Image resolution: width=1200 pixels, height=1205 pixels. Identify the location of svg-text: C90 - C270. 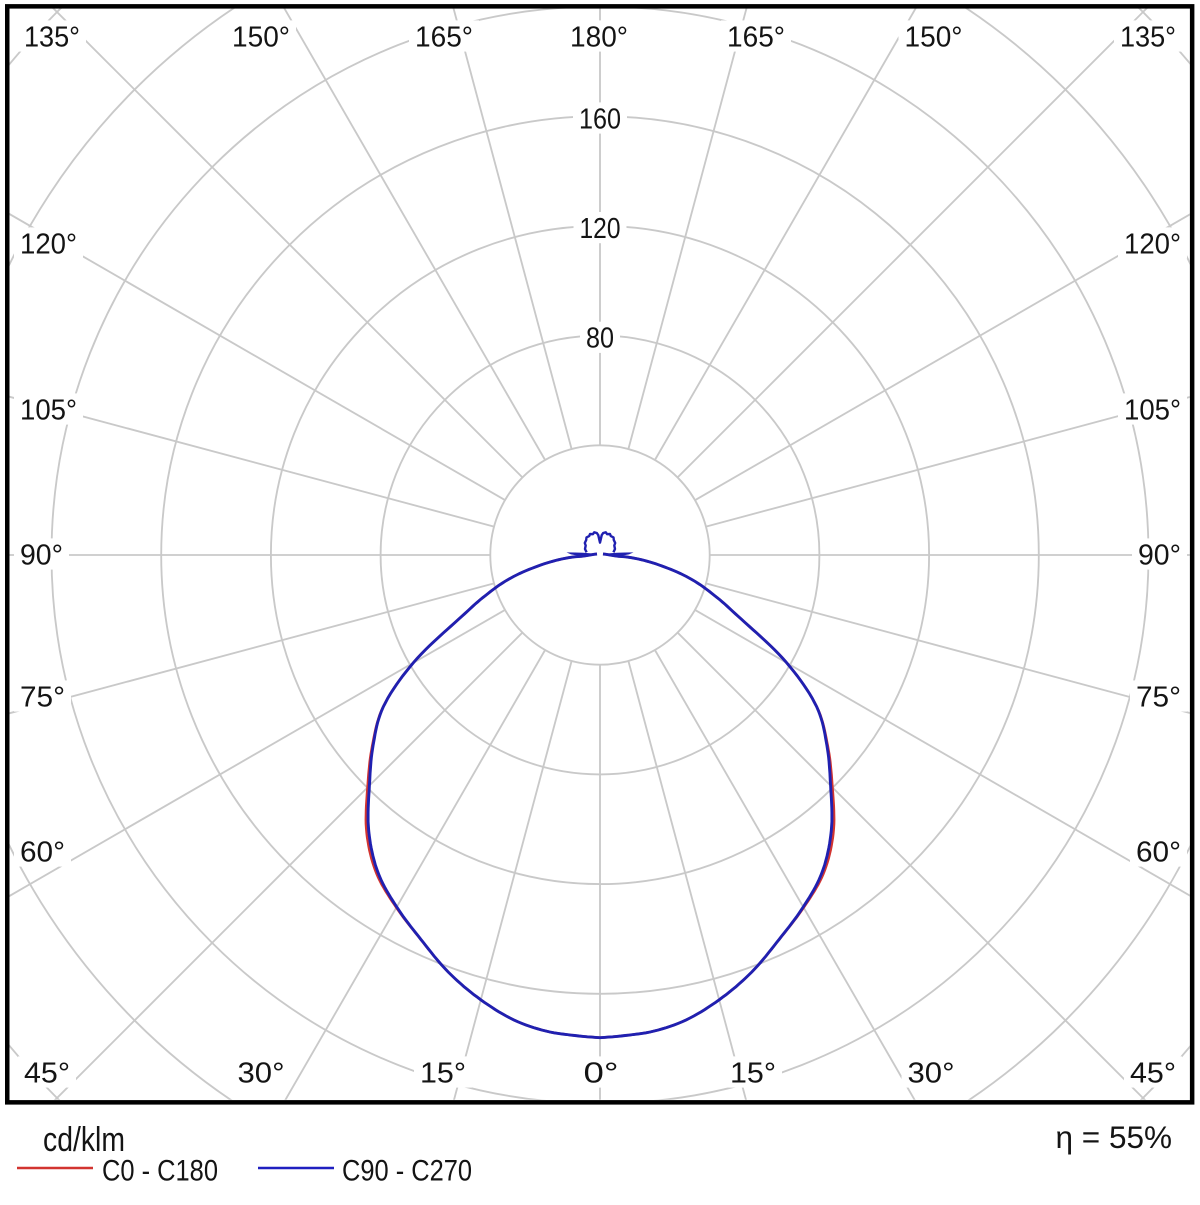
(407, 1171).